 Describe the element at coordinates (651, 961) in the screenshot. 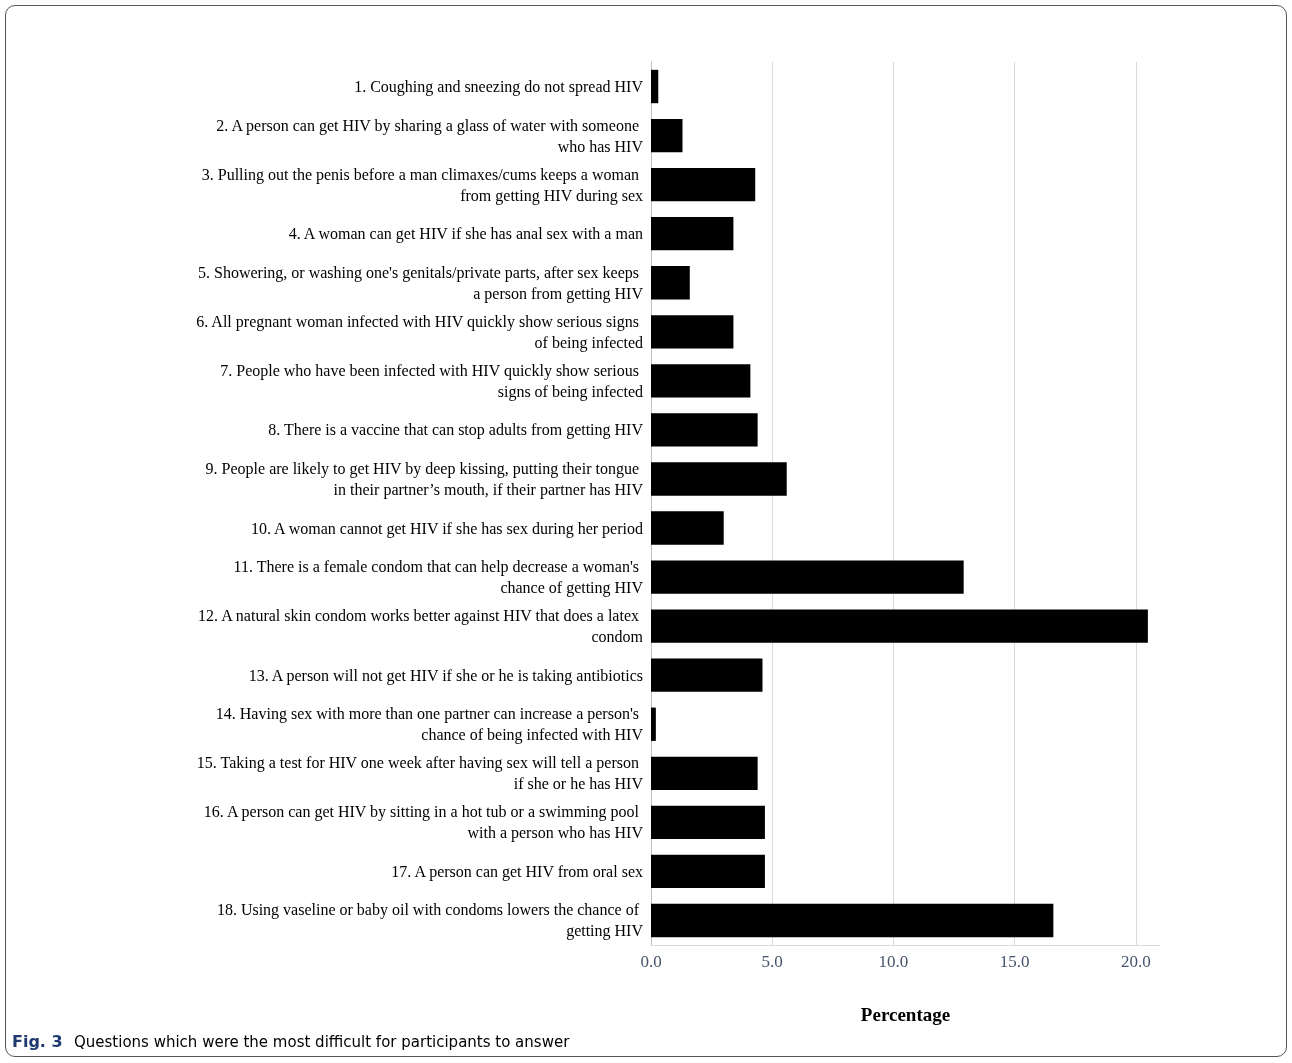

I see `x-tick-label: 0.0` at that location.